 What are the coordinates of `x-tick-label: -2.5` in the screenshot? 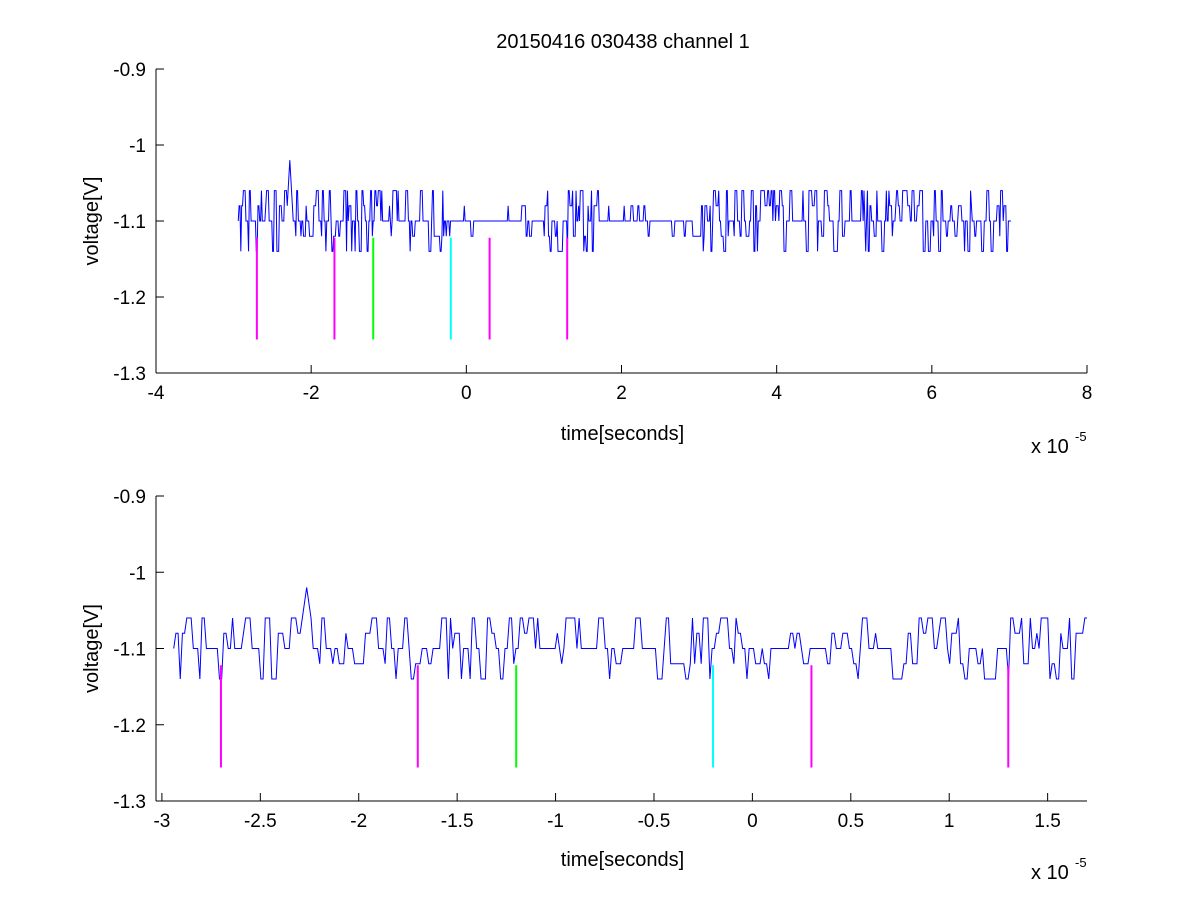 It's located at (260, 821).